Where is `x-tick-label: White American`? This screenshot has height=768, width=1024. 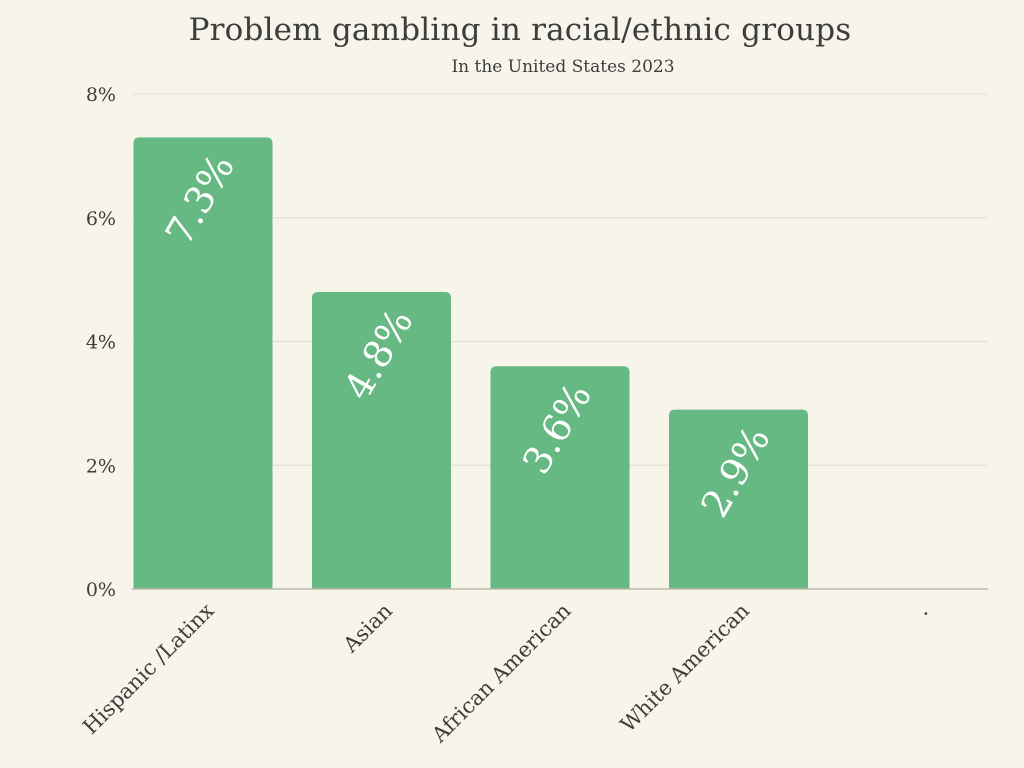 x-tick-label: White American is located at coordinates (685, 668).